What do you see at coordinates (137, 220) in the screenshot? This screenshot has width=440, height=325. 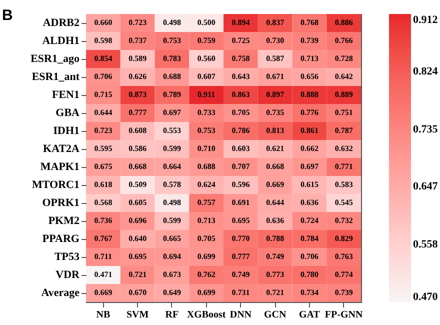 I see `data-label: 0.696` at bounding box center [137, 220].